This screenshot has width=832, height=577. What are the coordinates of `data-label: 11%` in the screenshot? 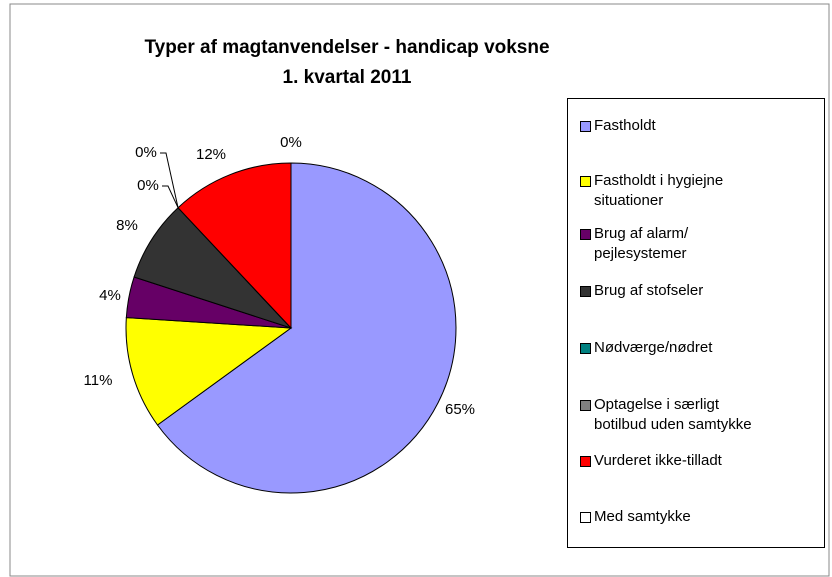 It's located at (98, 380).